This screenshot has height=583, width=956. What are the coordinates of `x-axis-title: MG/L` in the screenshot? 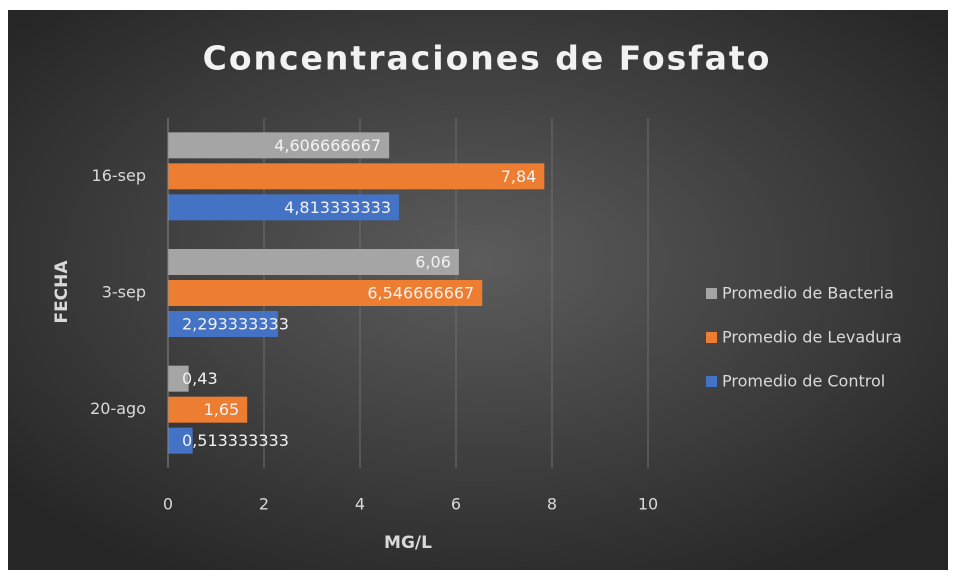 It's located at (408, 543).